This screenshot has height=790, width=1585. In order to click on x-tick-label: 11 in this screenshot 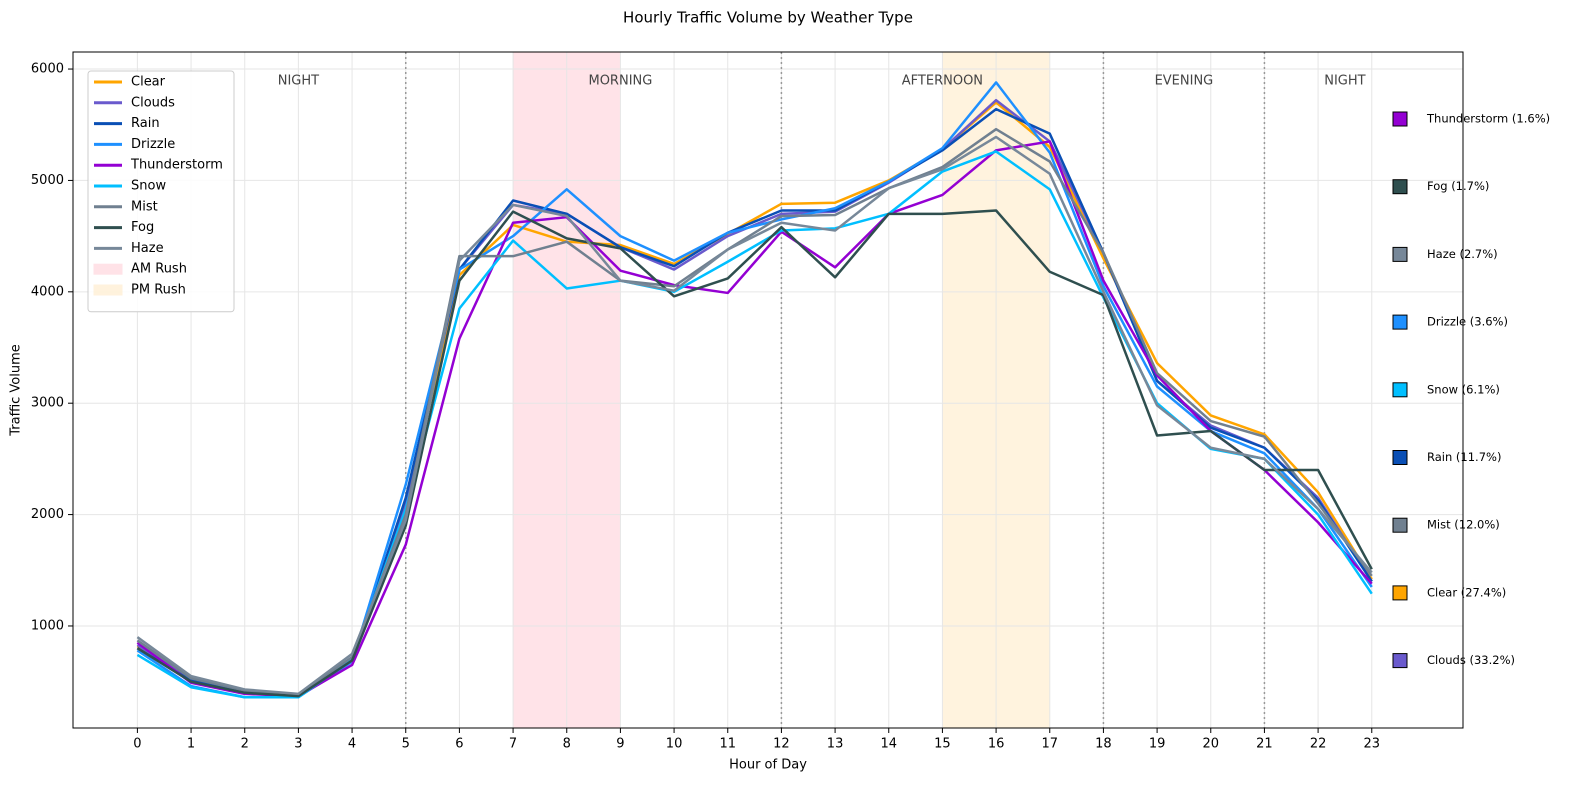, I will do `click(727, 744)`.